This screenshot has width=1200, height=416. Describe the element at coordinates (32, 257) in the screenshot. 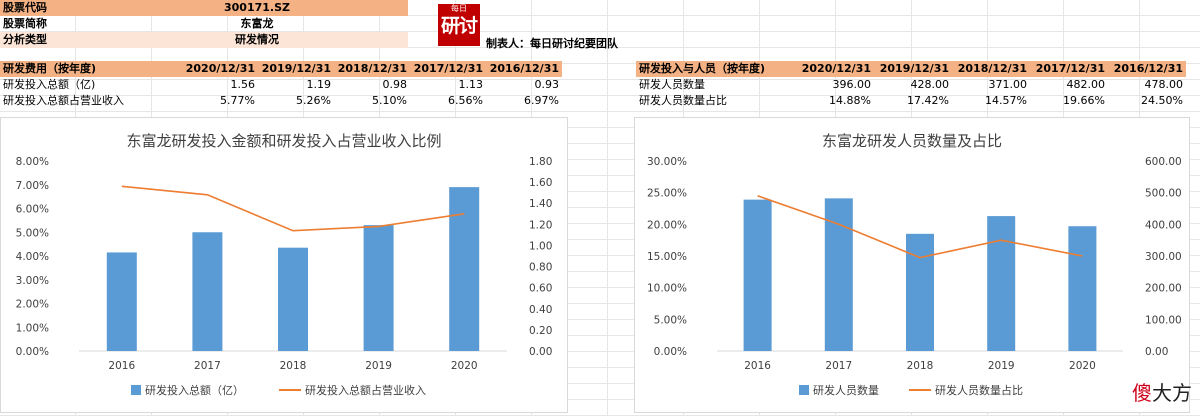

I see `y-left-tick-label: 4.00%` at that location.